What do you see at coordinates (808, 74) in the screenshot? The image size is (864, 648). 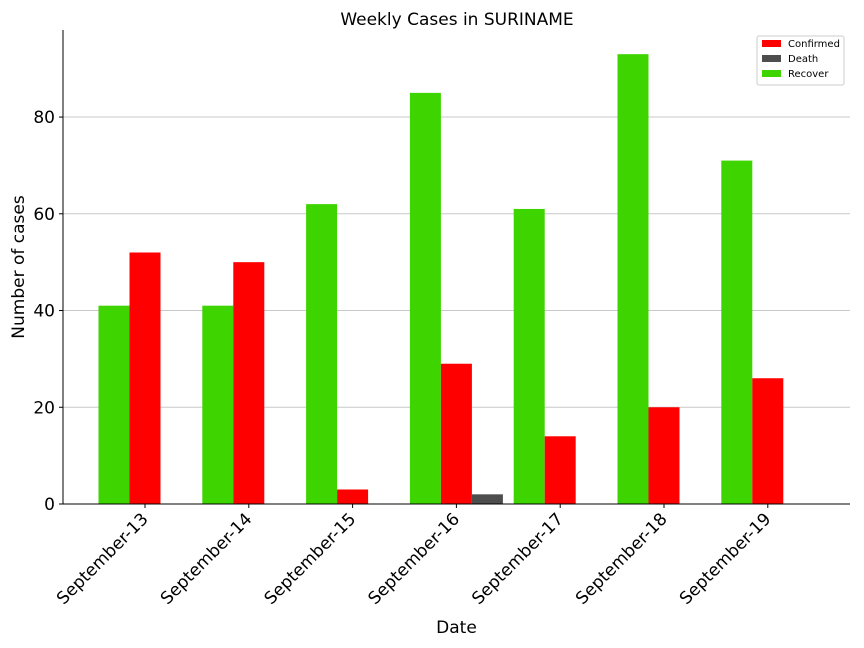 I see `legend-label-recover: Recover` at bounding box center [808, 74].